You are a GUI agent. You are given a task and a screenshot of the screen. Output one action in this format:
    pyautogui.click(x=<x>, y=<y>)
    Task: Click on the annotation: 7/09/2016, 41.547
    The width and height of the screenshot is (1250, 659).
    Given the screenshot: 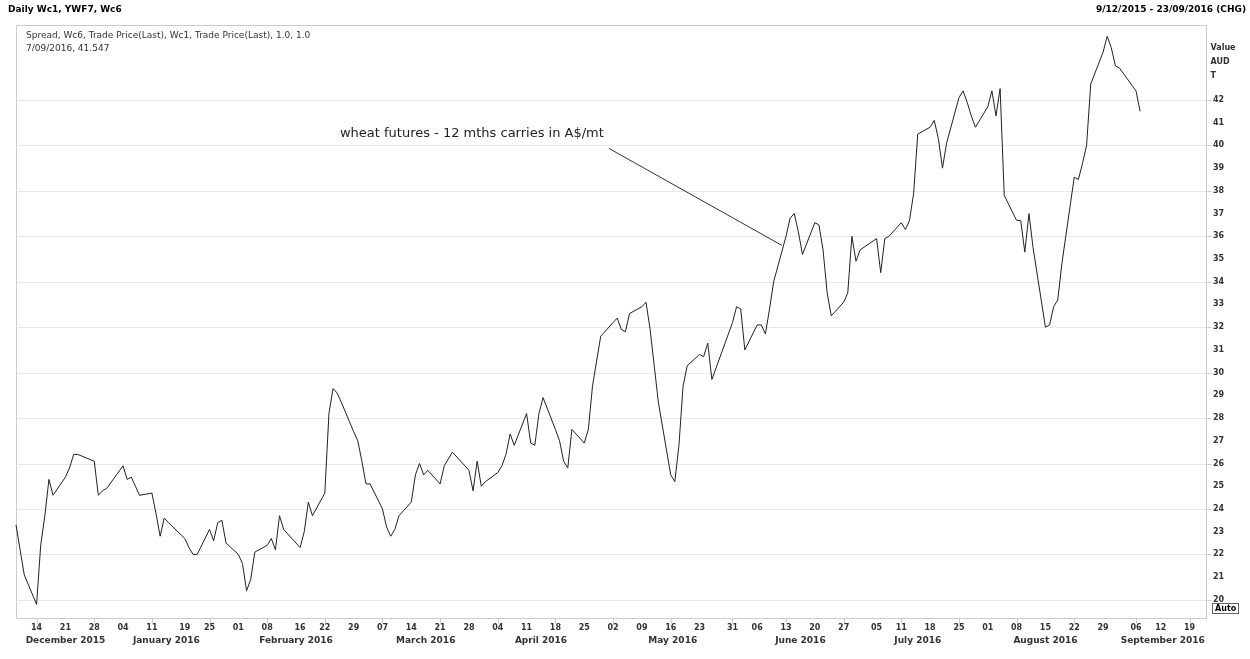 What is the action you would take?
    pyautogui.click(x=68, y=48)
    